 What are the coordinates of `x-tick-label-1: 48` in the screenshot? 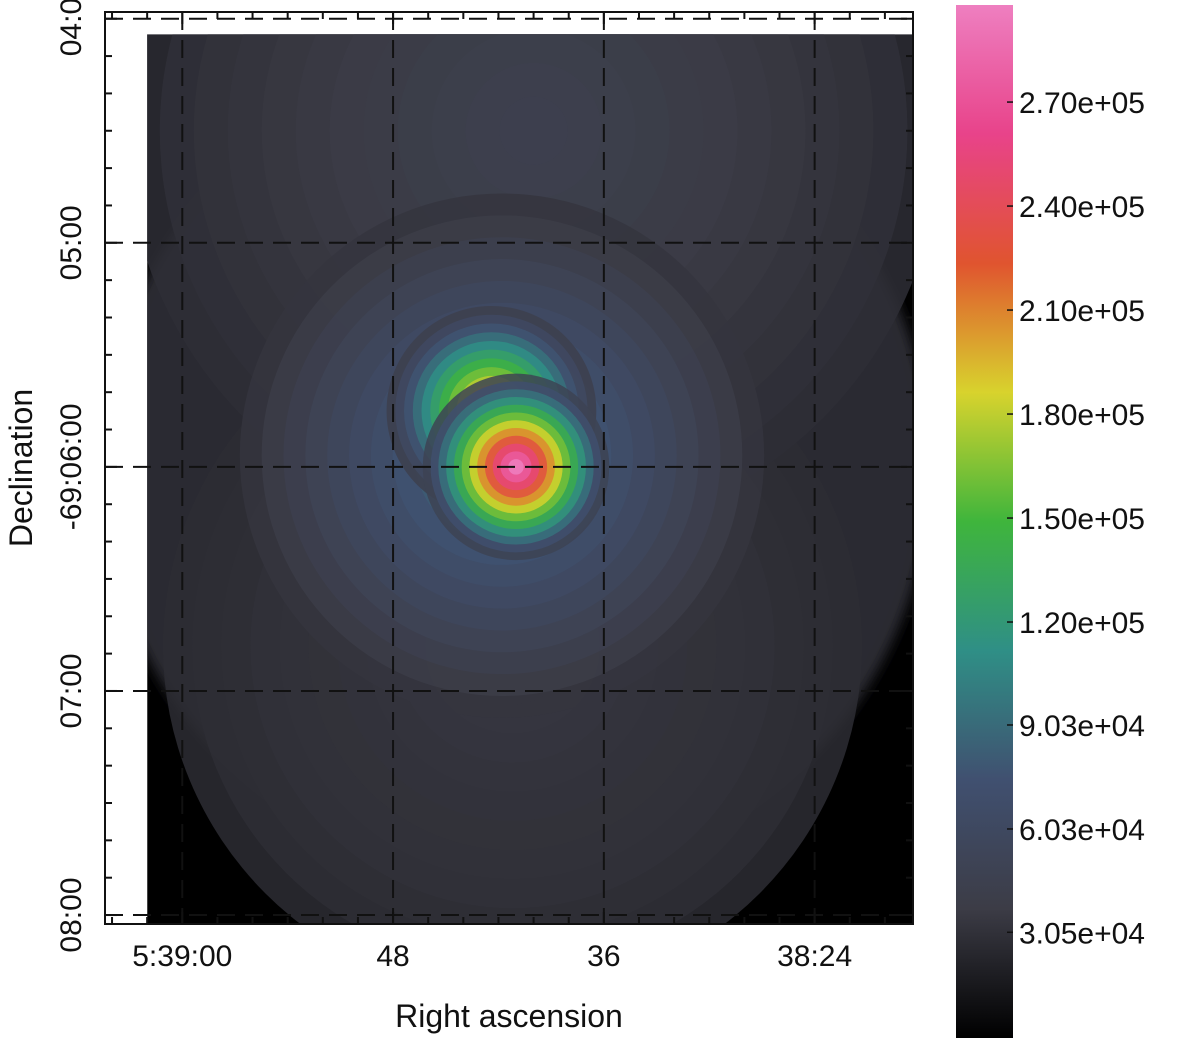 It's located at (392, 956).